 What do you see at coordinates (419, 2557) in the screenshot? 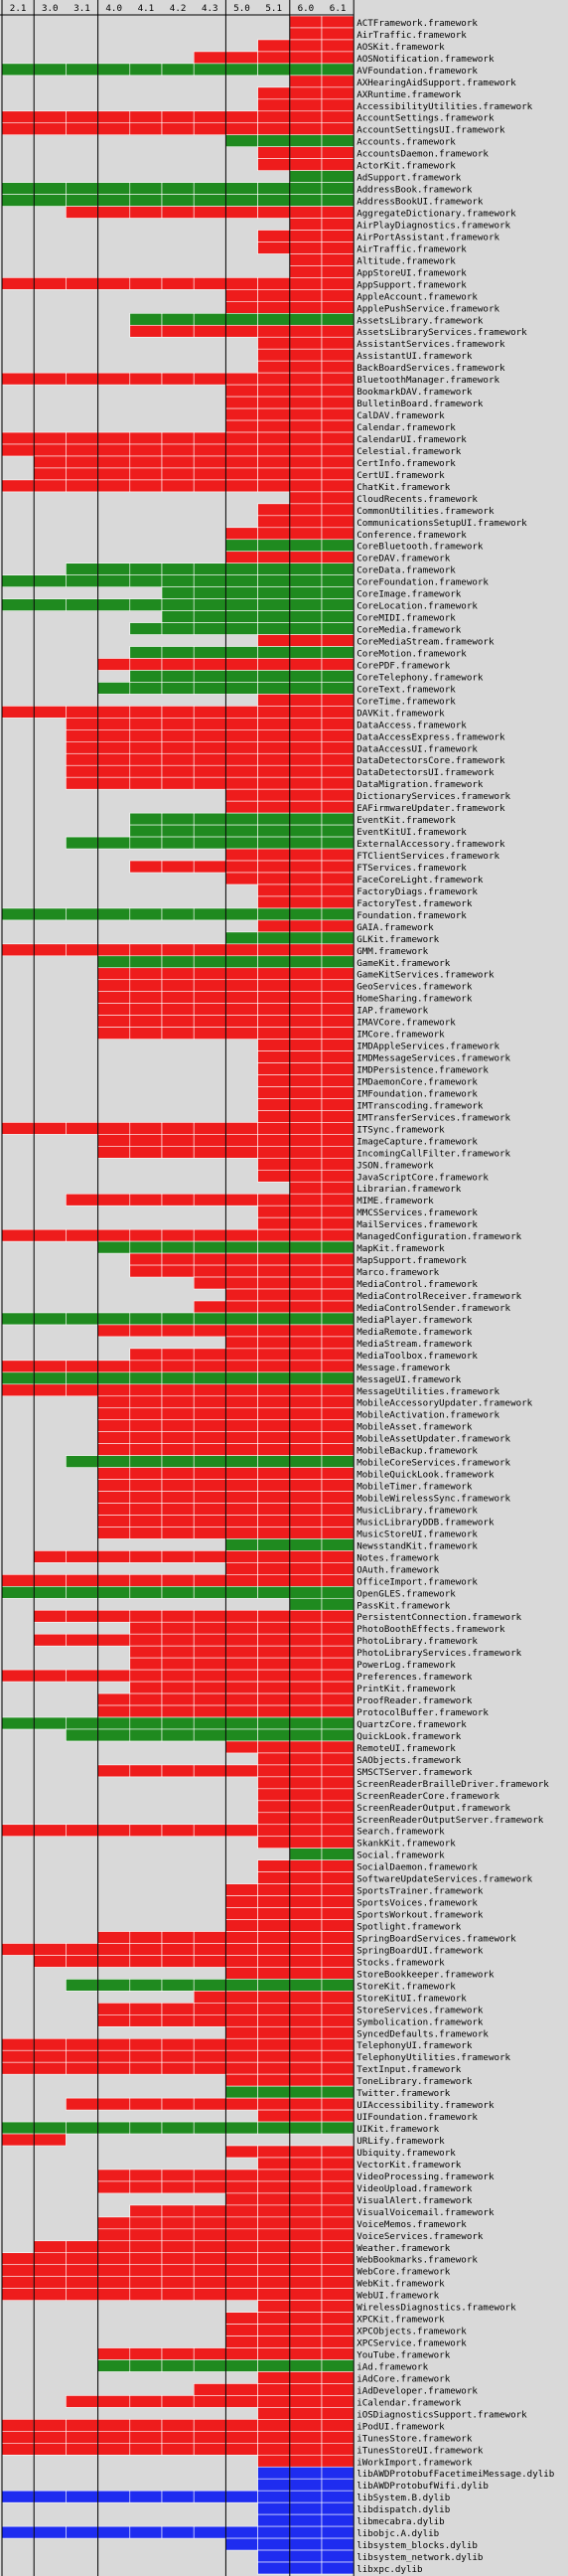
I see `framework-label: libsystem_network.dylib` at bounding box center [419, 2557].